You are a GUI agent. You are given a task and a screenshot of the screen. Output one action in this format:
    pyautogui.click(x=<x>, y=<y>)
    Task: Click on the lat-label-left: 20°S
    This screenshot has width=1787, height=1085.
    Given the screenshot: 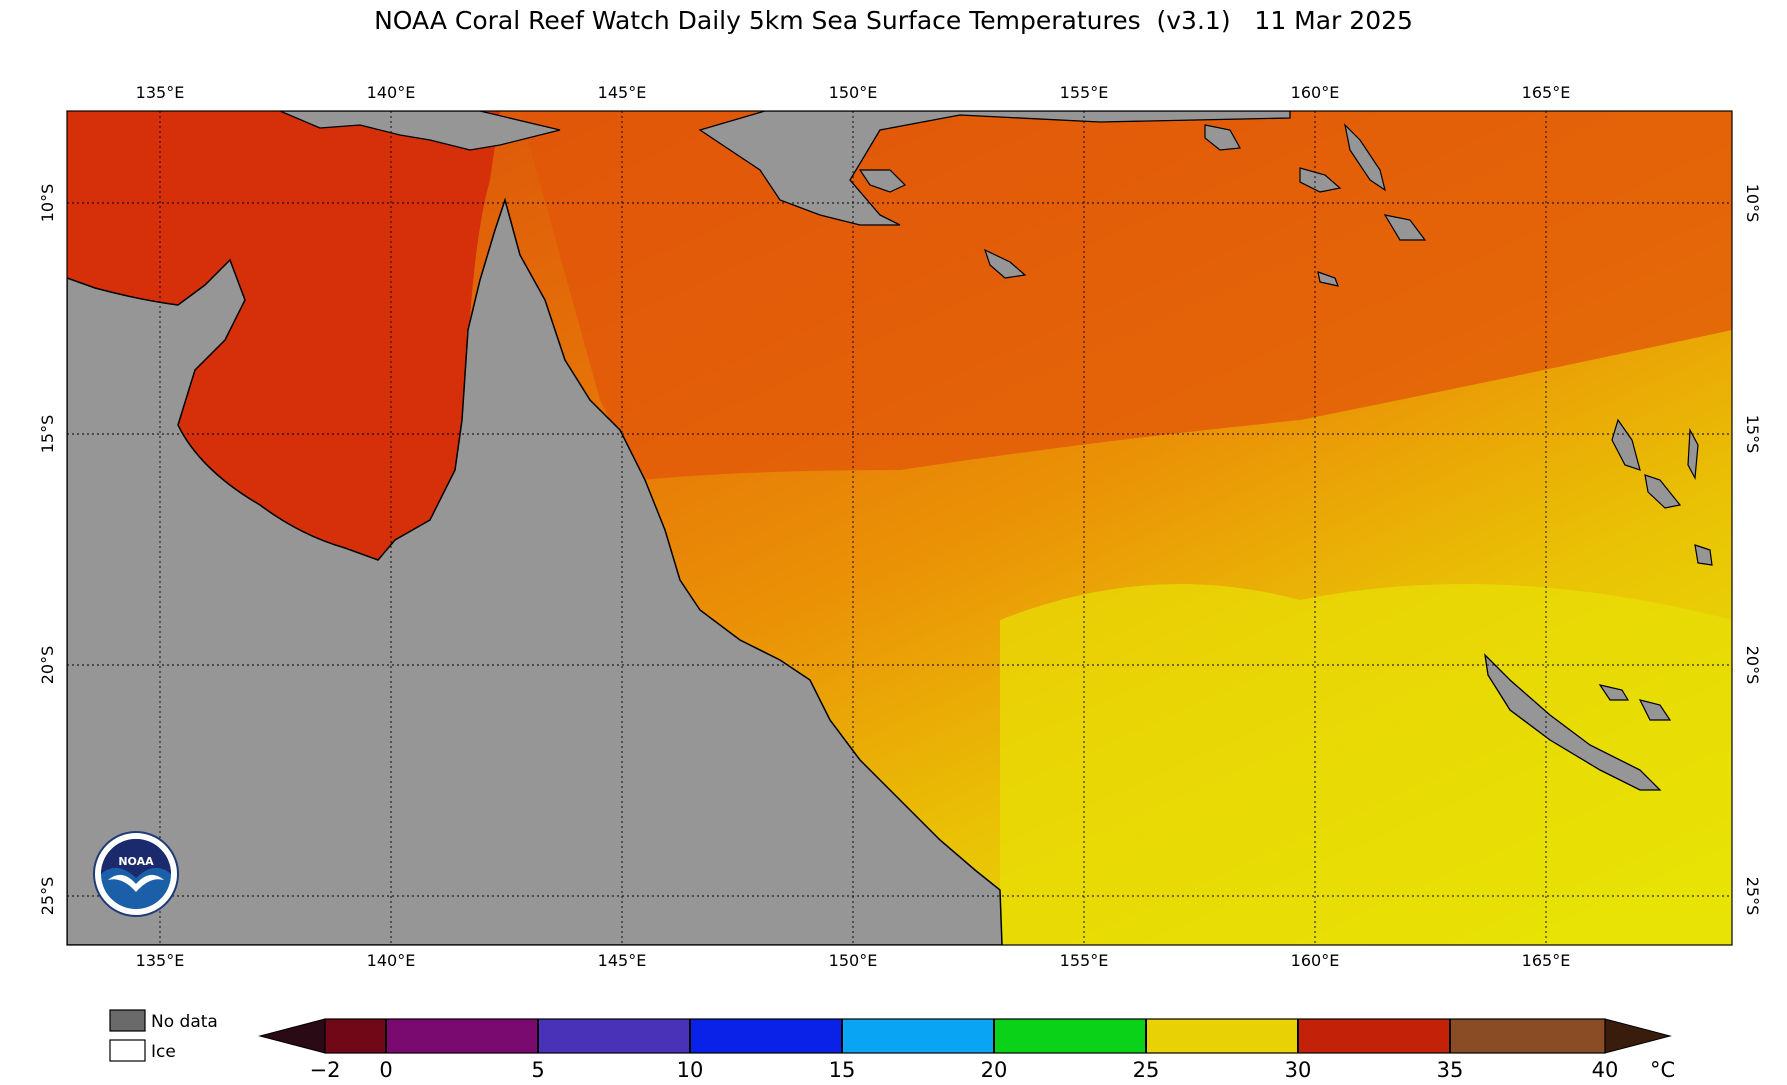 What is the action you would take?
    pyautogui.click(x=47, y=665)
    